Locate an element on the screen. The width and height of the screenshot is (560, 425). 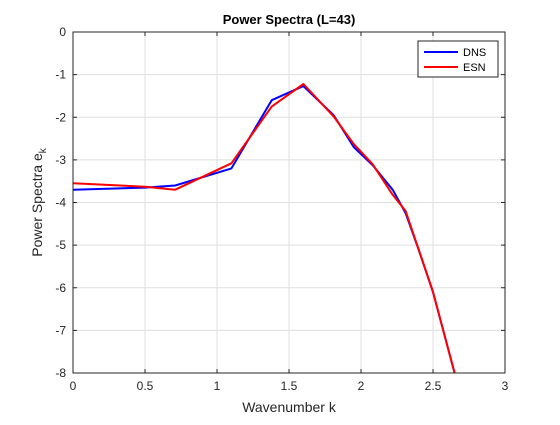
legend-label-dns: DNS is located at coordinates (474, 53).